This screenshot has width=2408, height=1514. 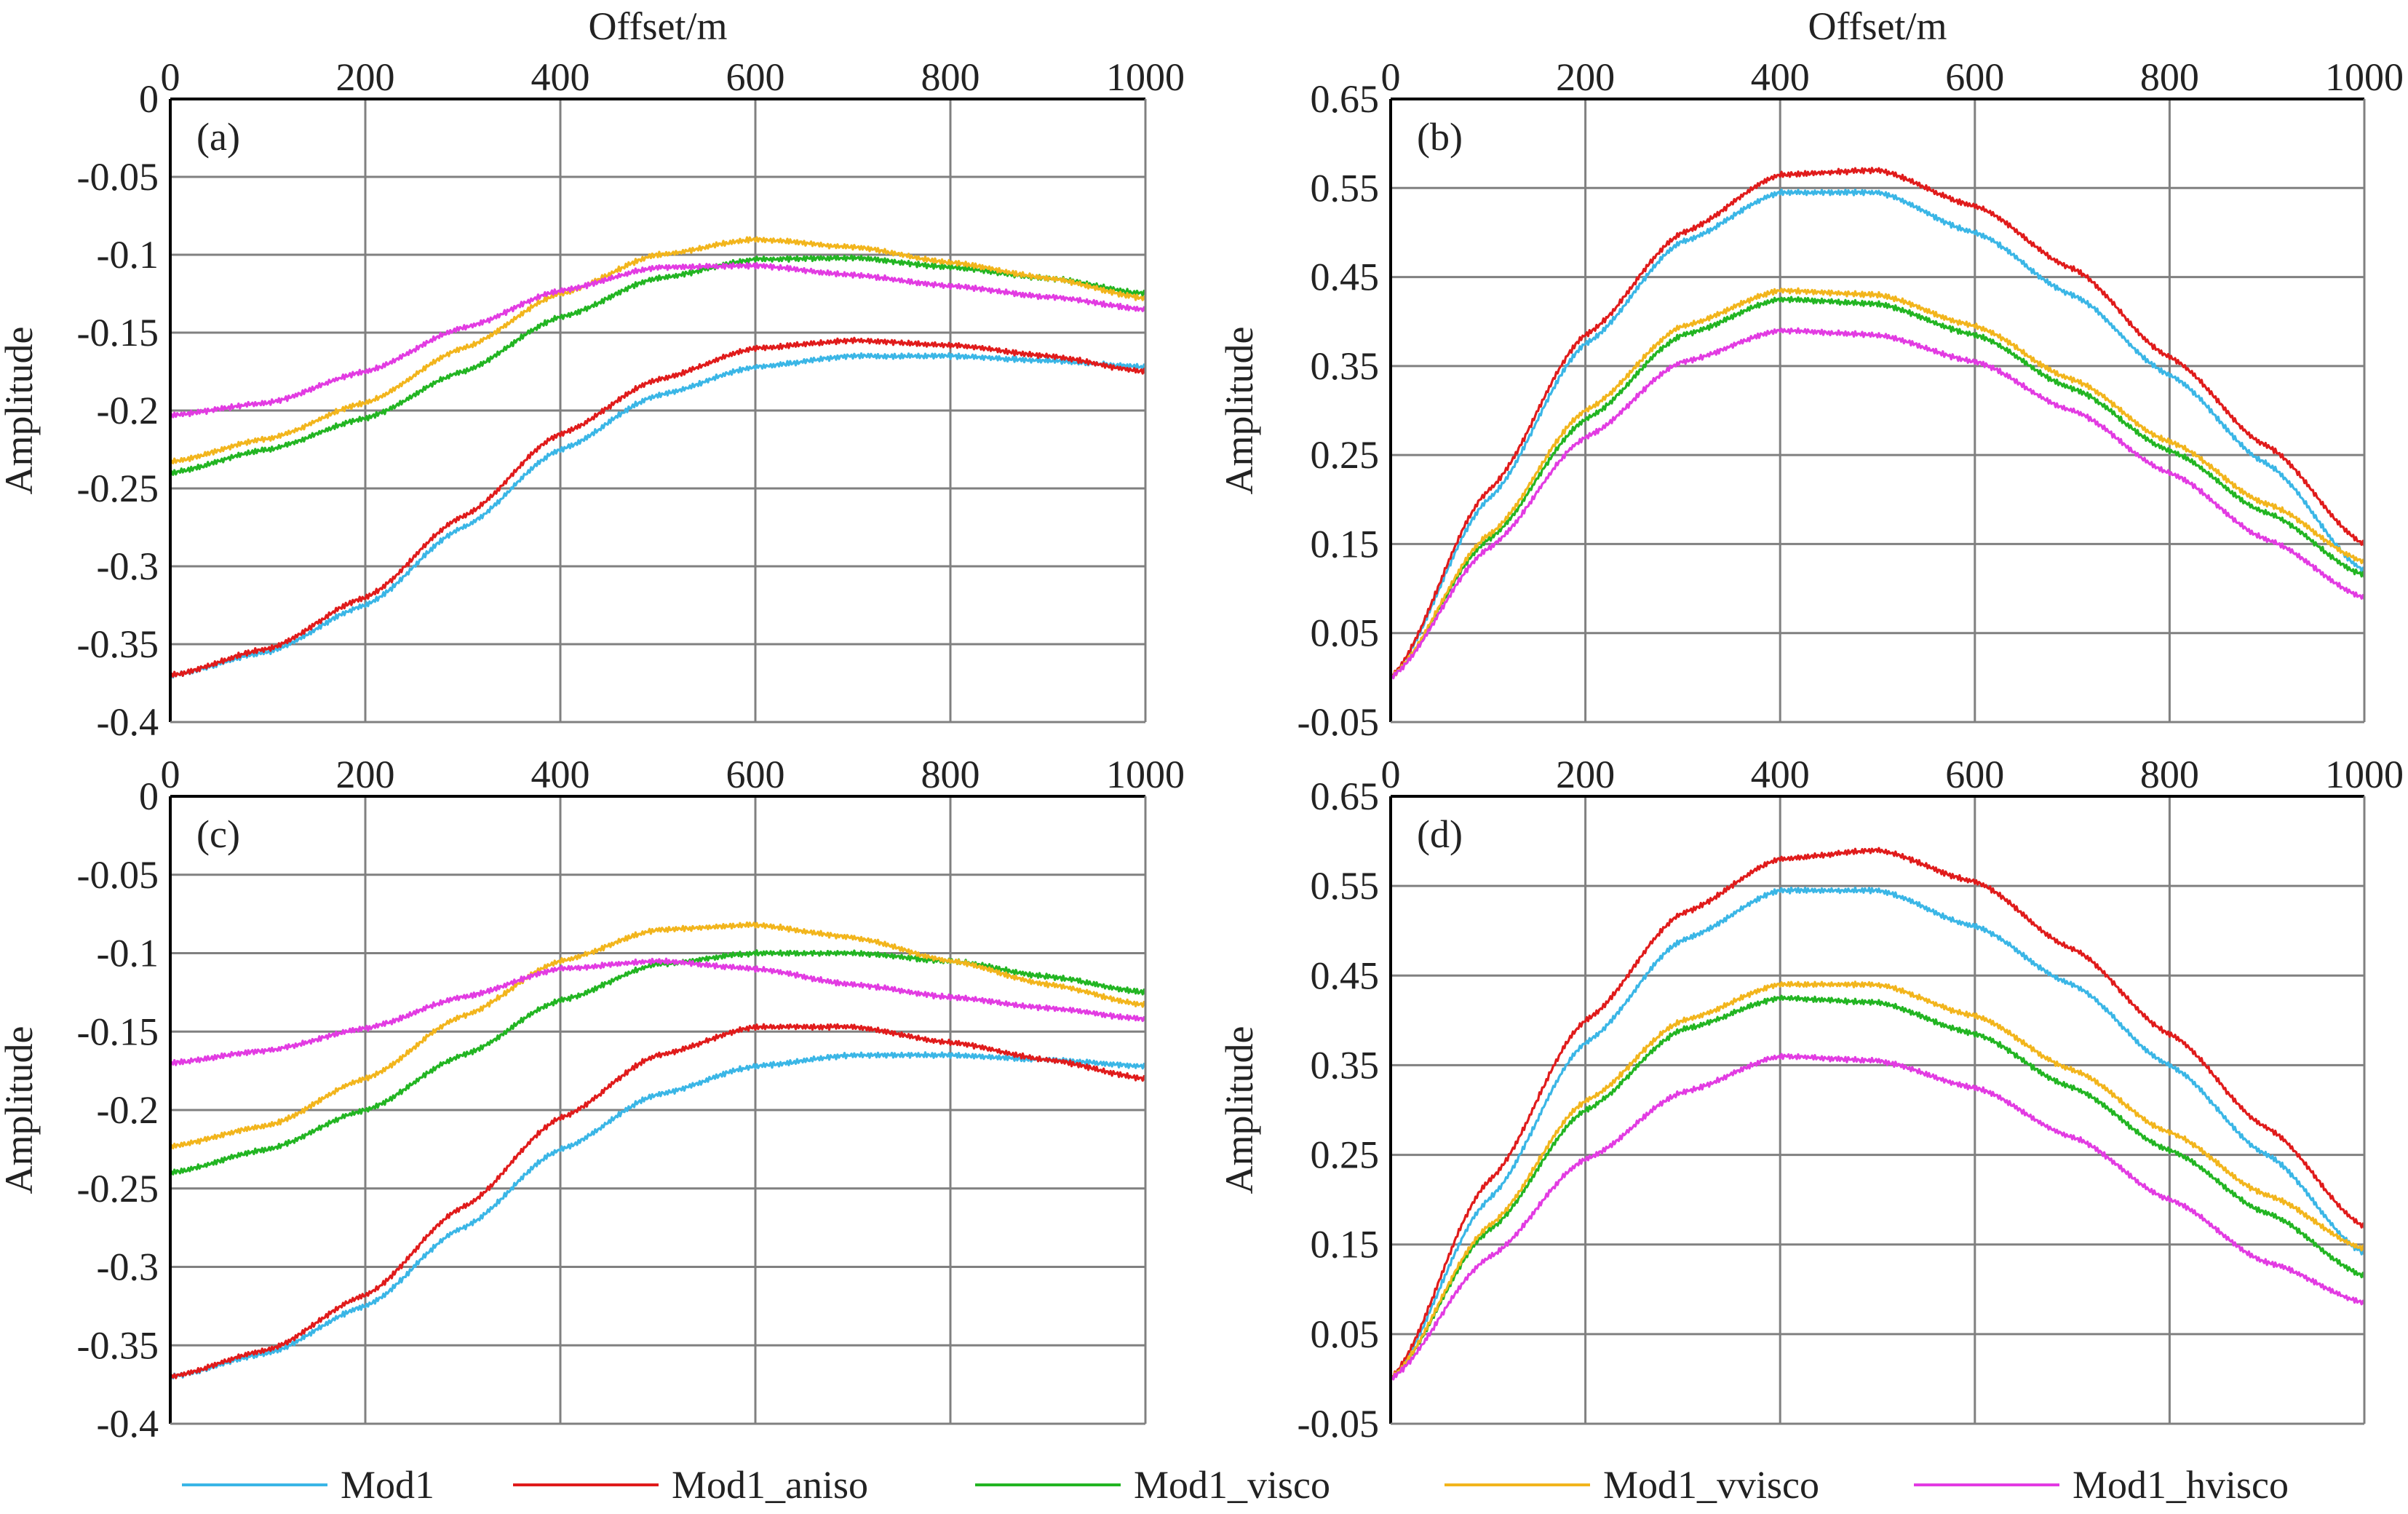 What do you see at coordinates (218, 137) in the screenshot?
I see `panel-label: (a)` at bounding box center [218, 137].